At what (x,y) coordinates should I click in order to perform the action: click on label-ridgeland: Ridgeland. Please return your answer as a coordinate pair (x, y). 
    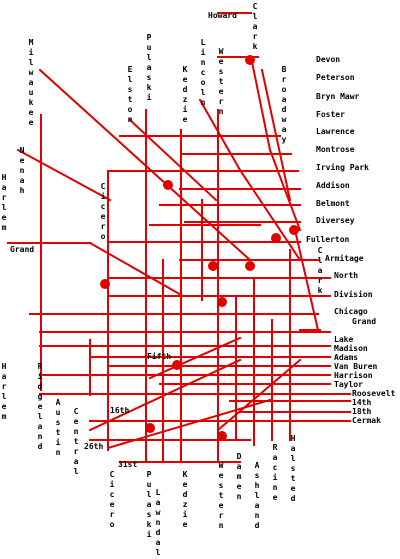
    Looking at the image, I should click on (40, 406).